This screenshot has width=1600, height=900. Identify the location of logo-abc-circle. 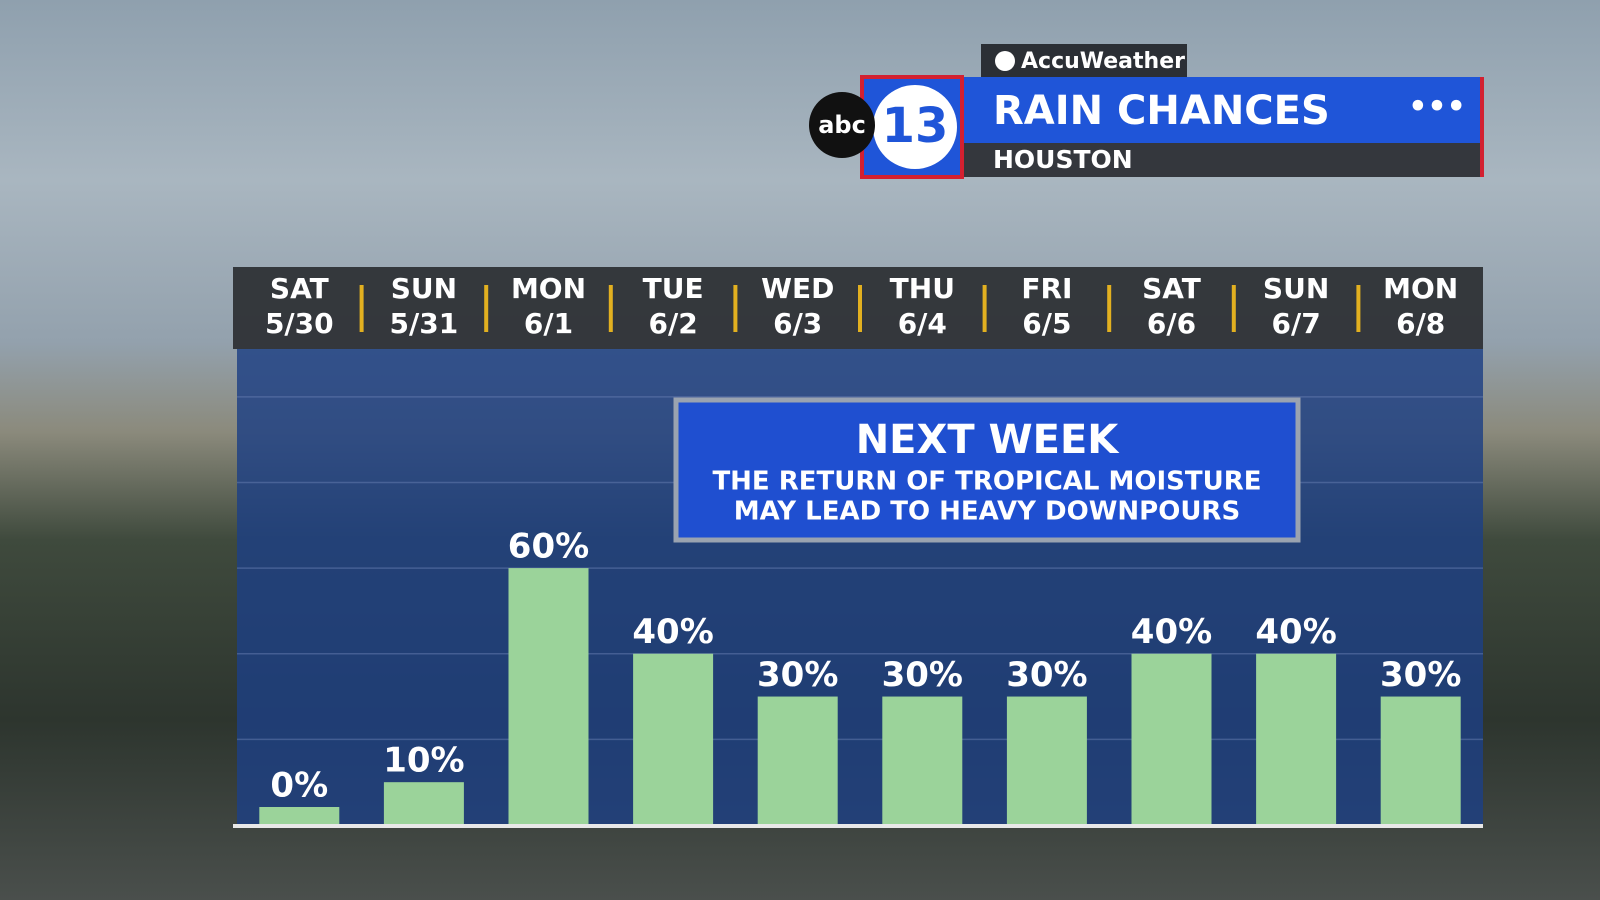
(842, 125).